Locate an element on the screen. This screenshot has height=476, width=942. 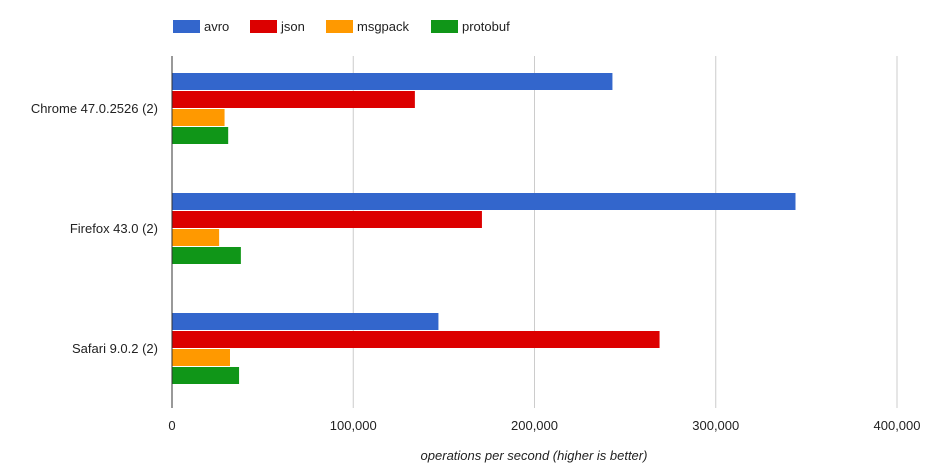
legend: avro json msgpack protobuf is located at coordinates (341, 26).